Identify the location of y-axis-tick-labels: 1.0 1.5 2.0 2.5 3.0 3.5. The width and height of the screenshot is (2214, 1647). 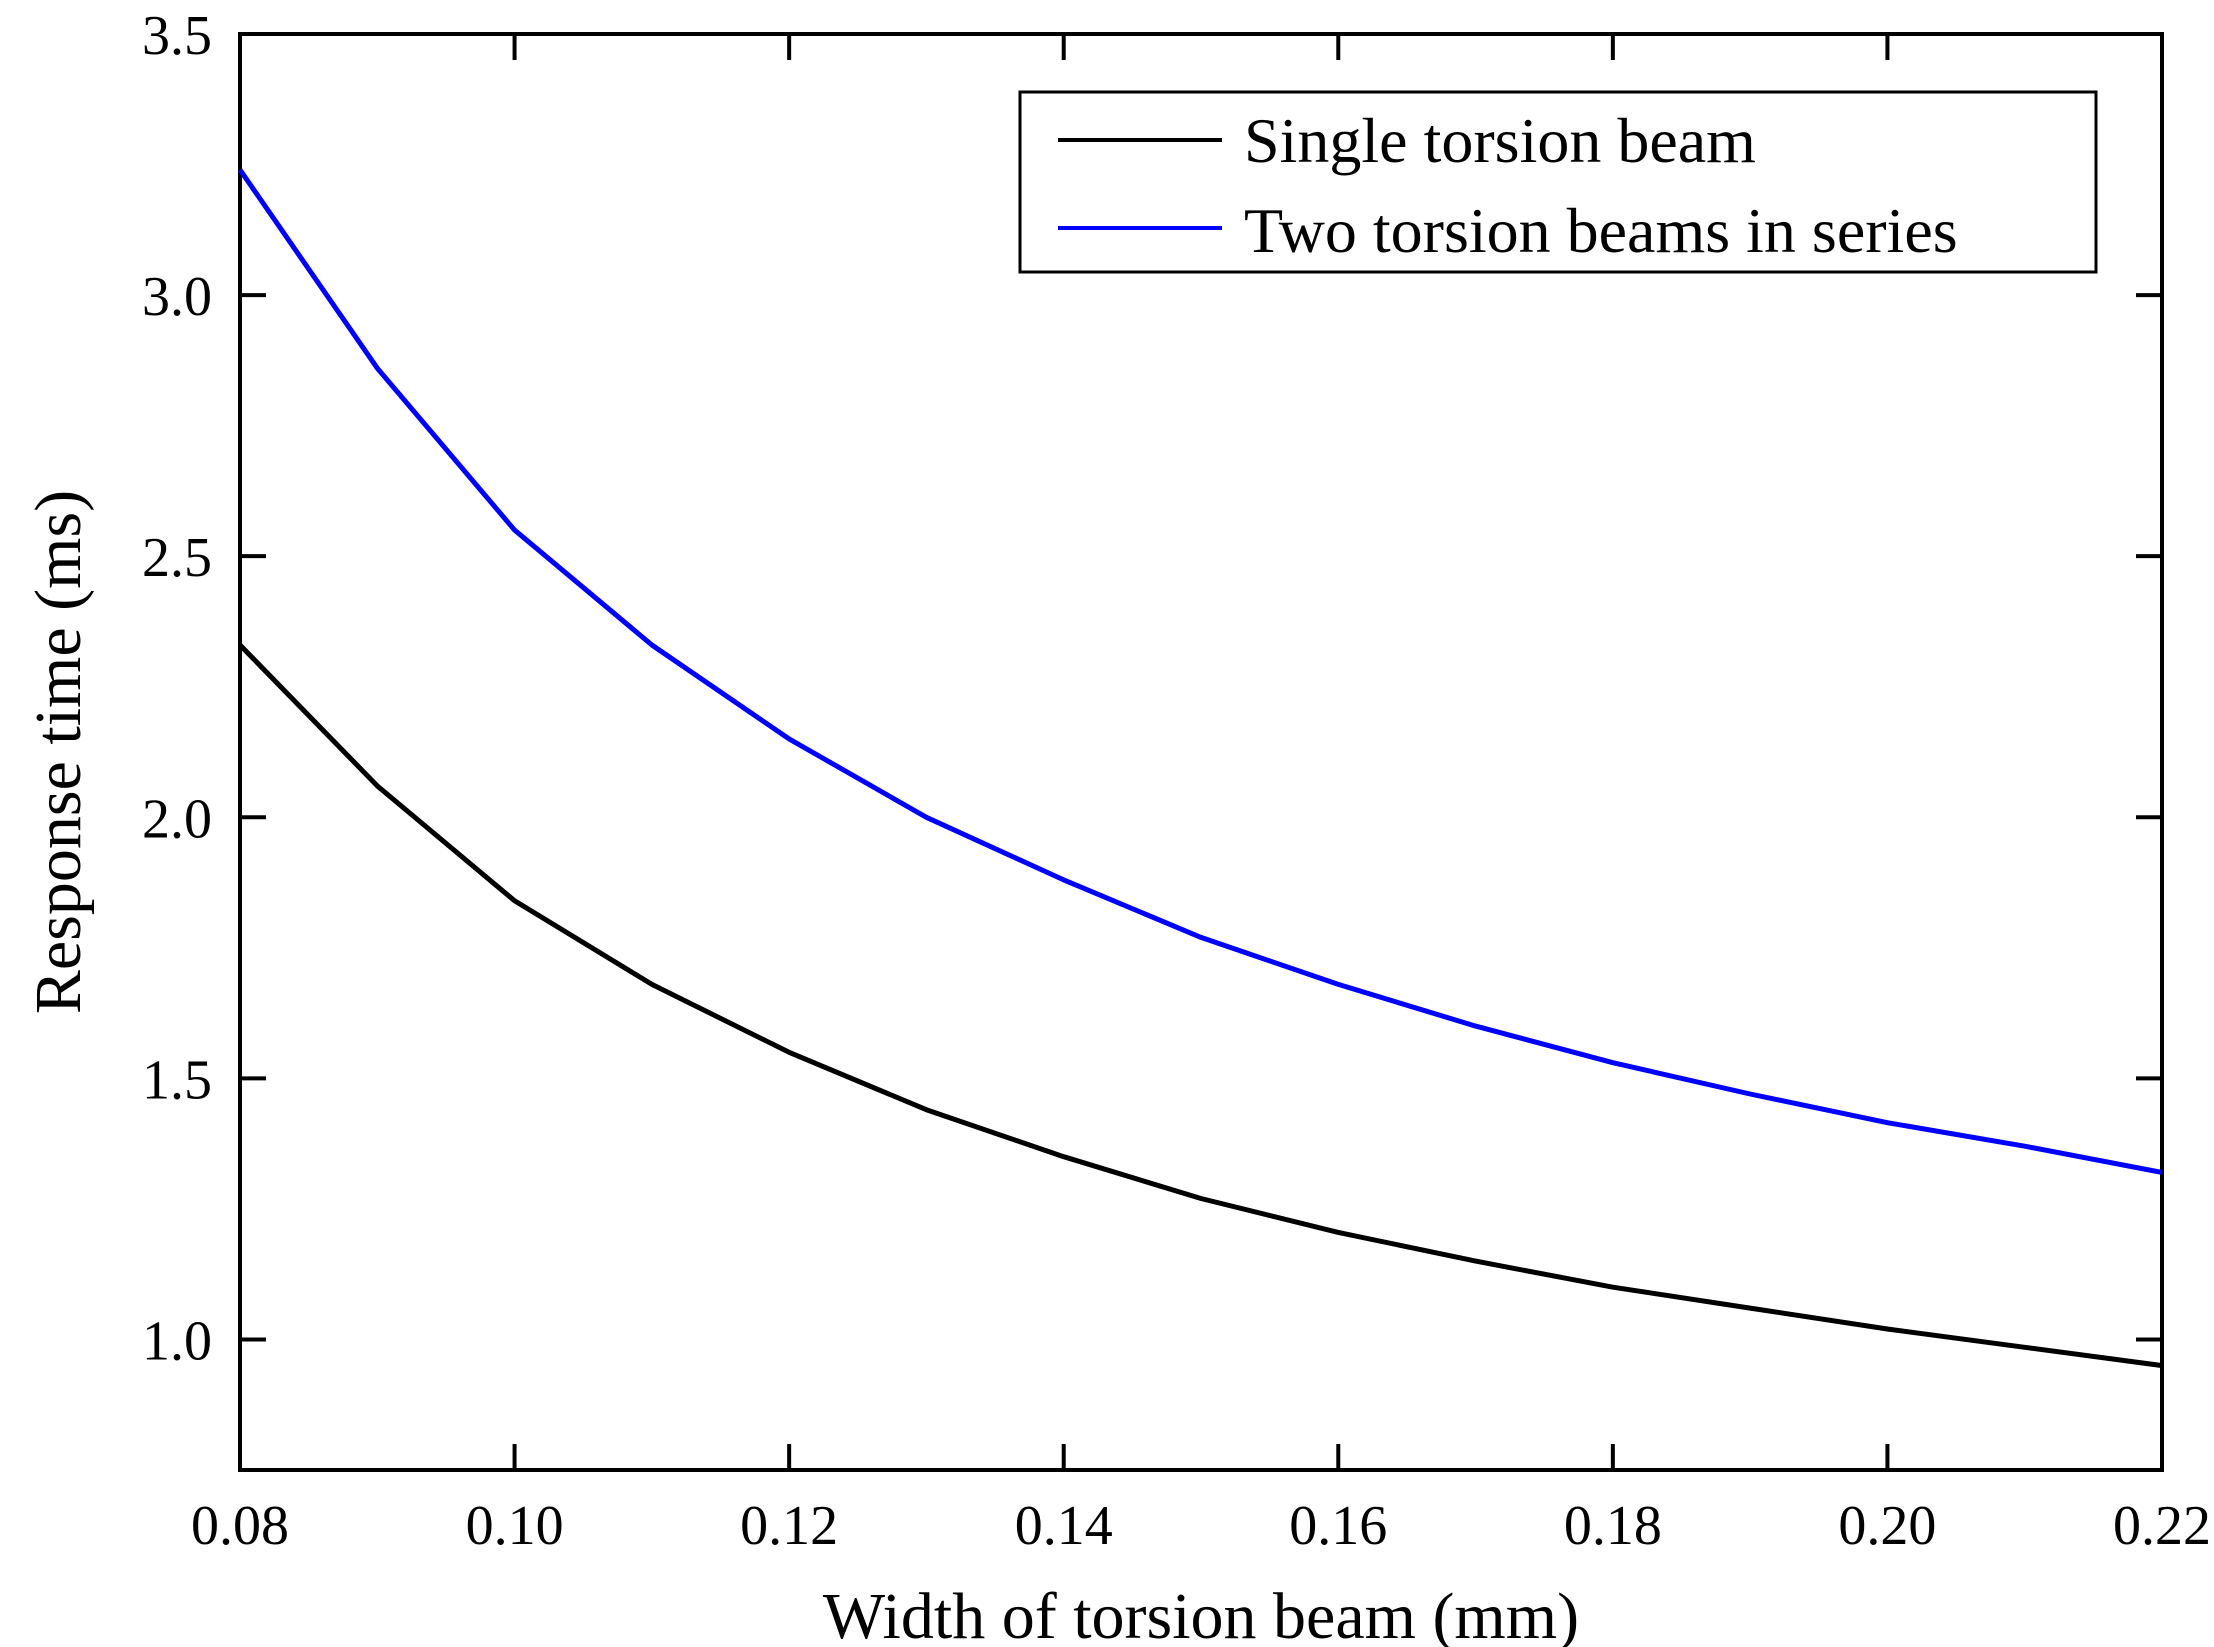
(177, 688).